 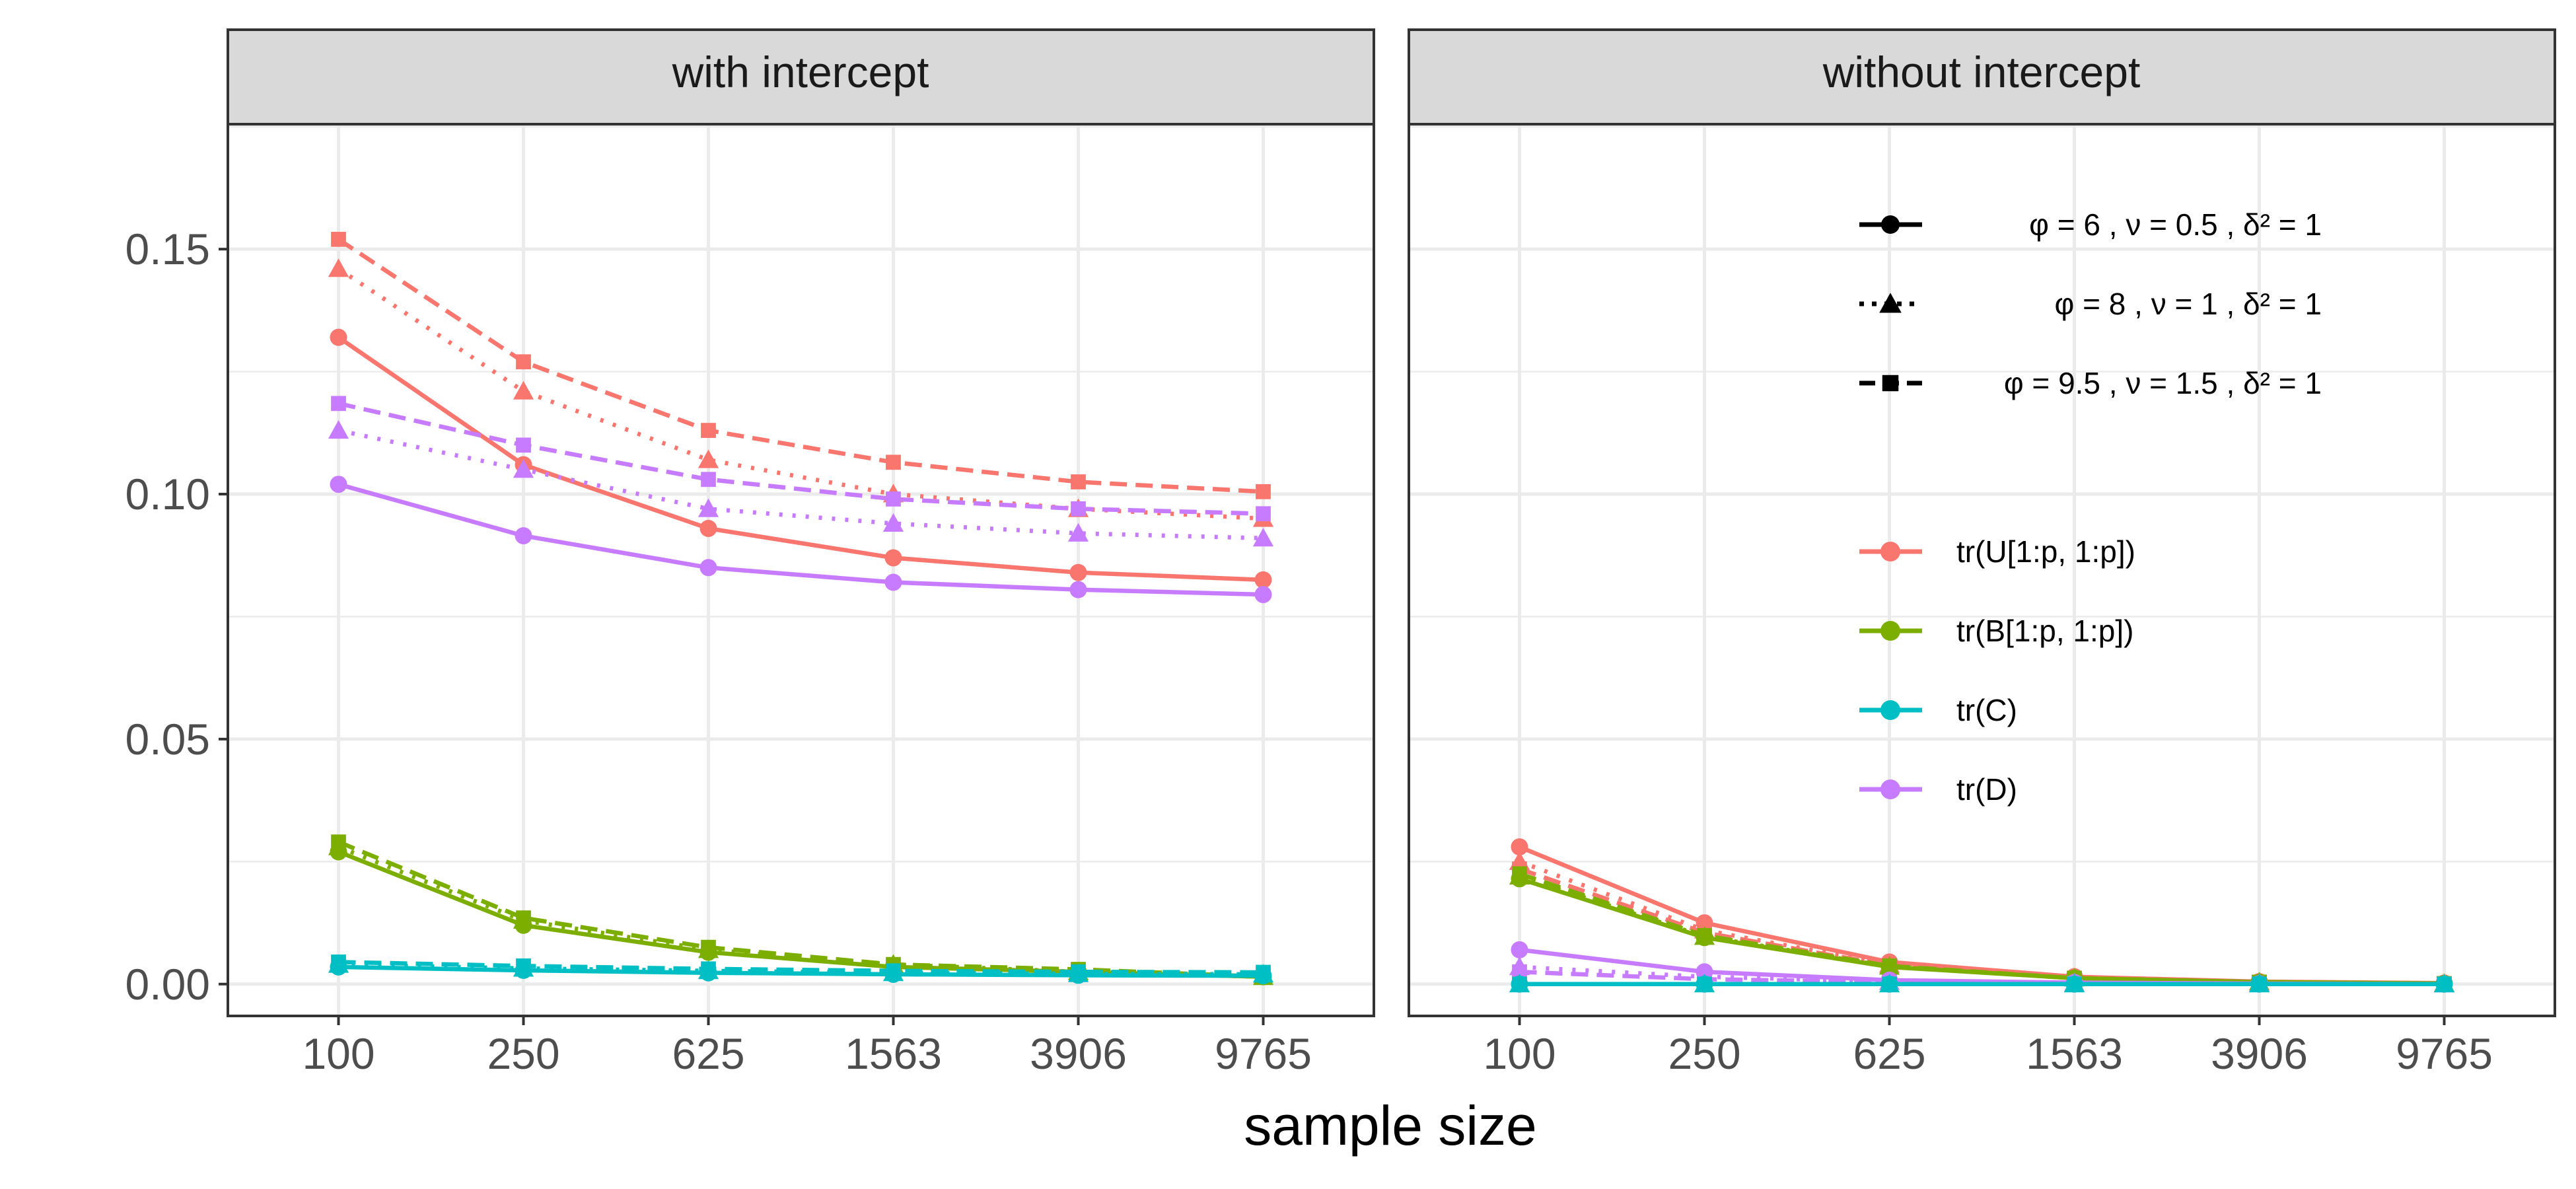 What do you see at coordinates (2163, 383) in the screenshot?
I see `legend-label: φ = 9.5 , ν = 1.5 , δ² = 1` at bounding box center [2163, 383].